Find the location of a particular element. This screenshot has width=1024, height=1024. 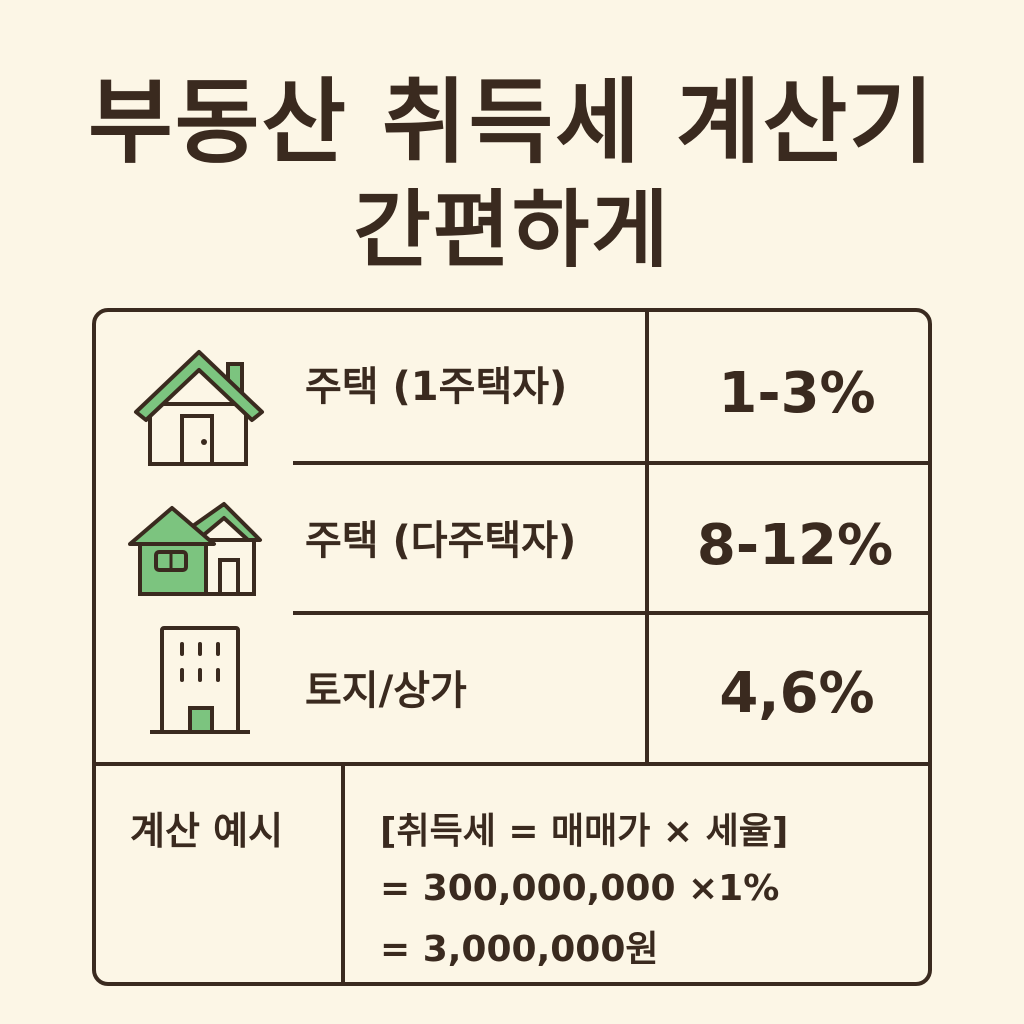

row-label: 주택 (1주택자) is located at coordinates (436, 387).